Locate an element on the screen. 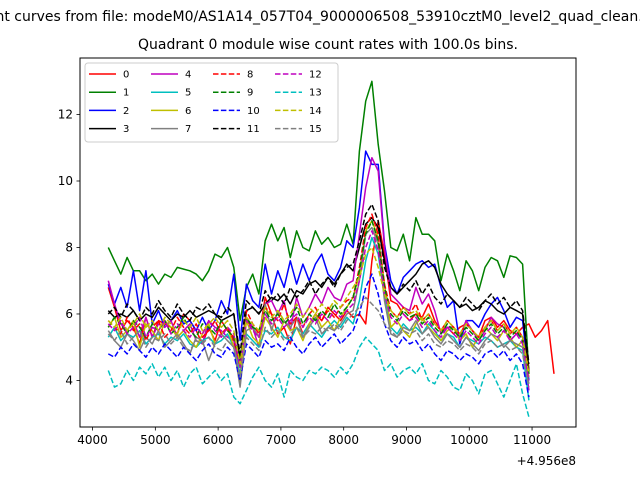  x-tick-label: 8000 is located at coordinates (343, 440).